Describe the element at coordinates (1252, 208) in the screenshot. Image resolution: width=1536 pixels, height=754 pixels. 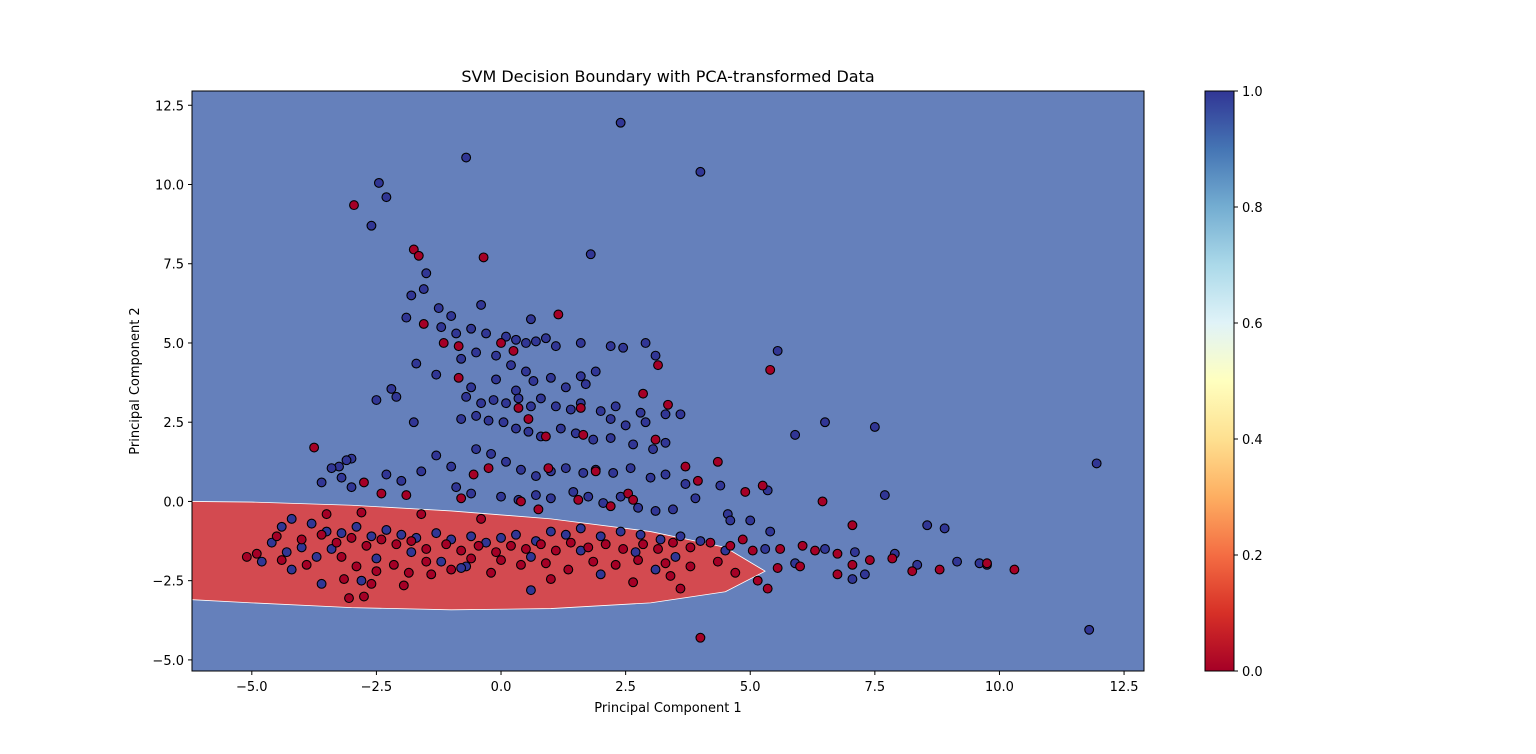
I see `colorbar-tick-label: 0.8` at that location.